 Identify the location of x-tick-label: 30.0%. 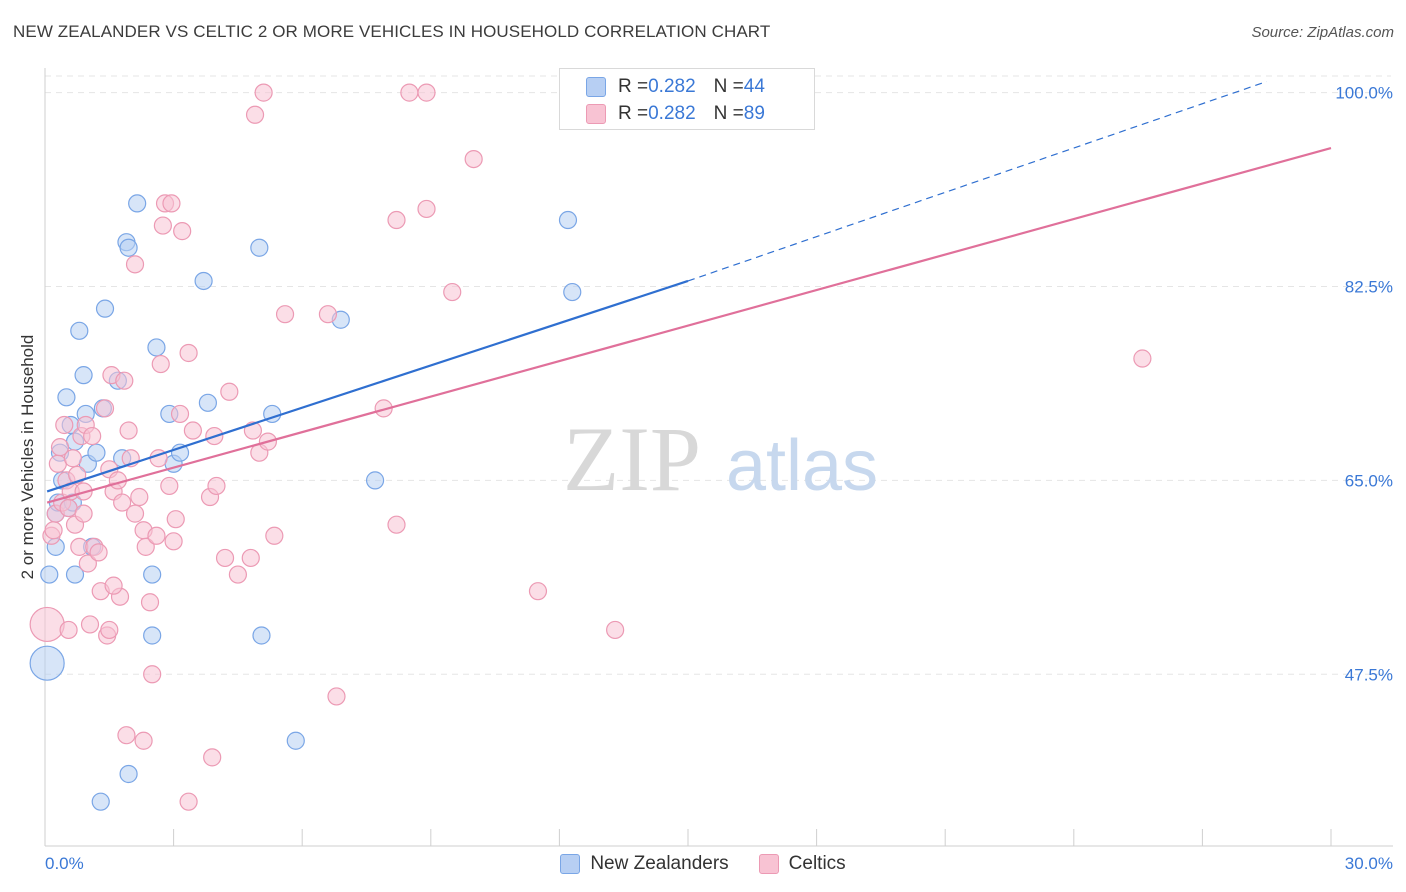
(1369, 863).